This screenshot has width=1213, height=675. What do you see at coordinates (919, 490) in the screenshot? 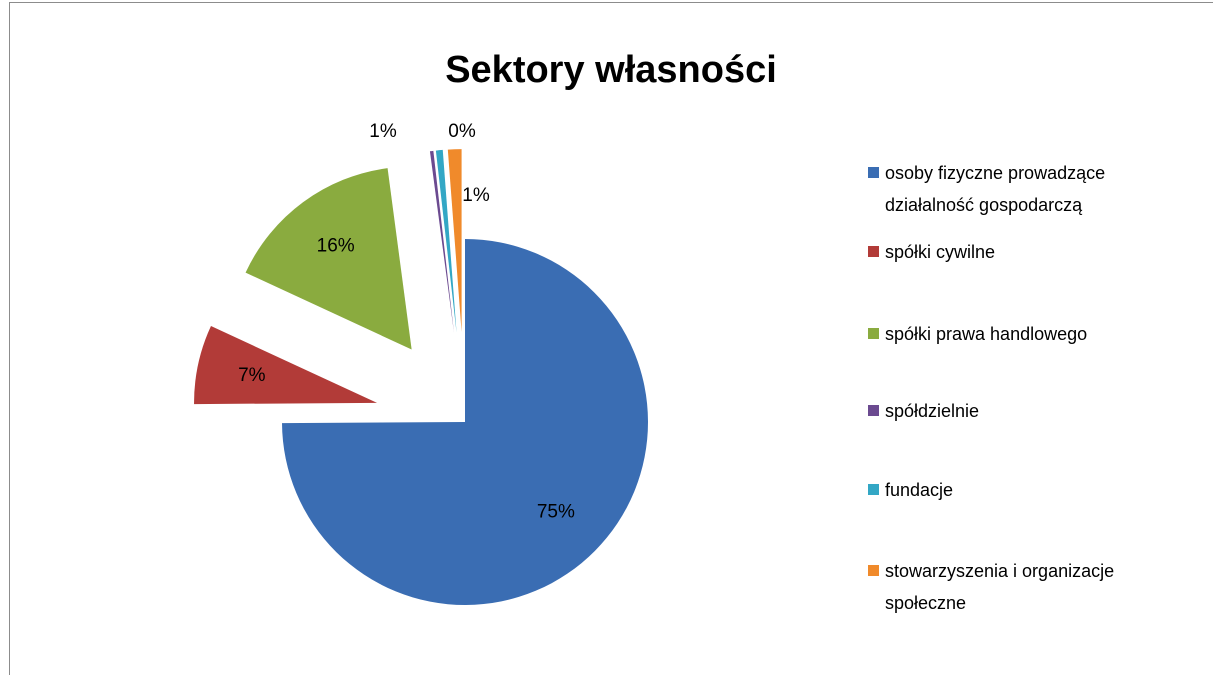
I see `legend-label: fundacje` at bounding box center [919, 490].